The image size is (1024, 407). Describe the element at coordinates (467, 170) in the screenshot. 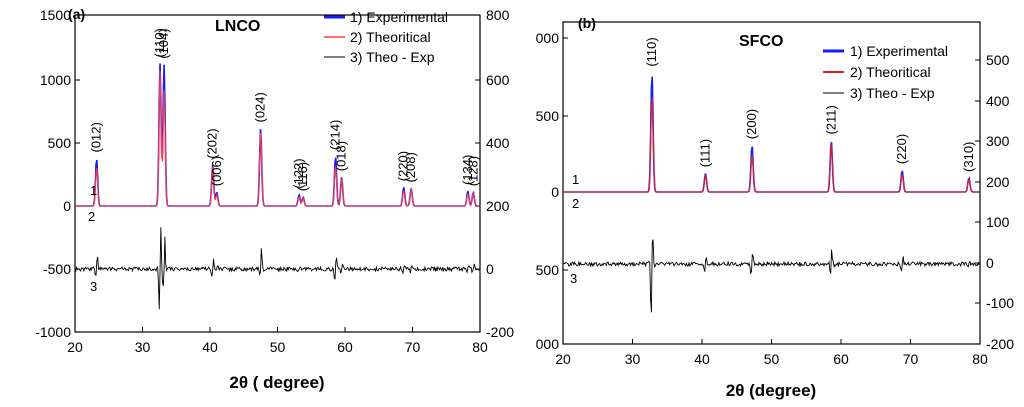

I see `peak-label: (134)` at that location.